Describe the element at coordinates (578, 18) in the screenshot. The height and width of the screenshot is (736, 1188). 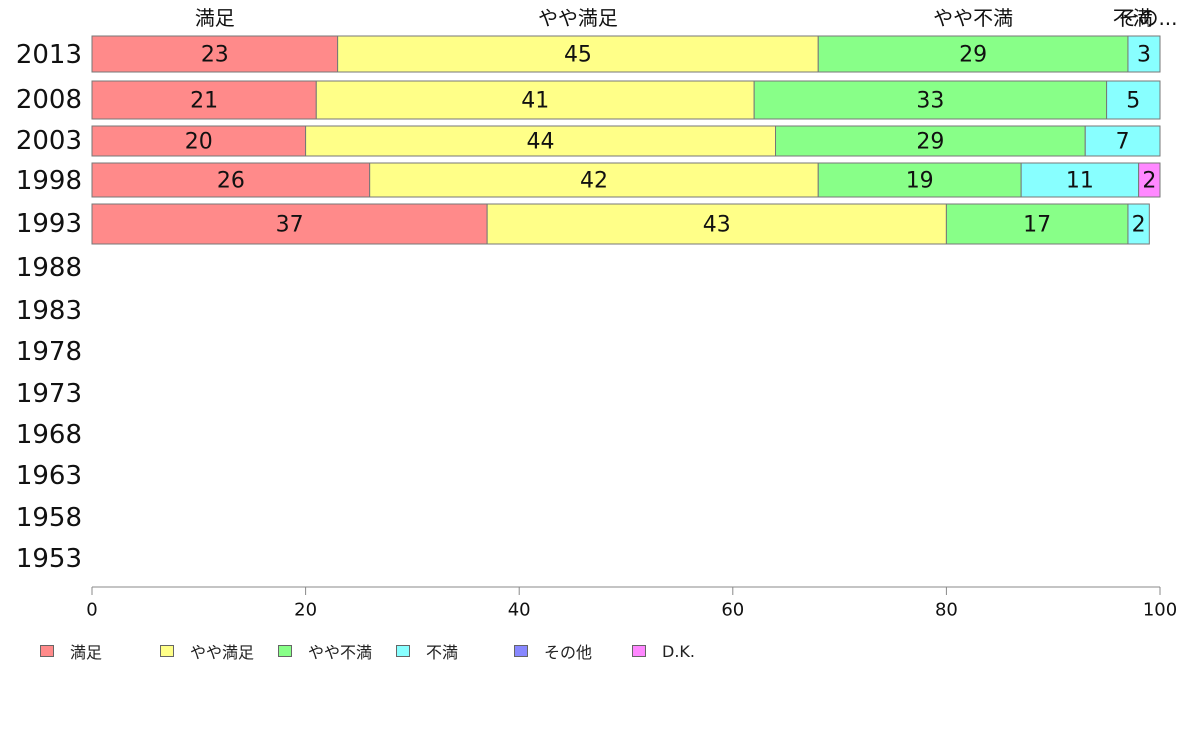
I see `top-label-1: やや満足` at that location.